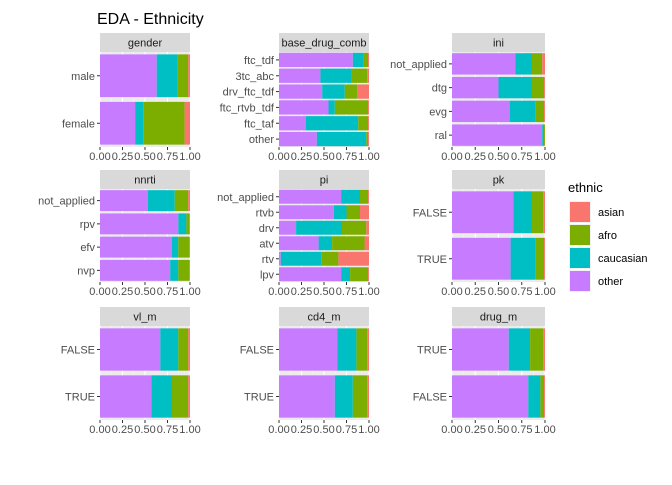 The height and width of the screenshot is (485, 672). I want to click on legend-label-other: other, so click(610, 282).